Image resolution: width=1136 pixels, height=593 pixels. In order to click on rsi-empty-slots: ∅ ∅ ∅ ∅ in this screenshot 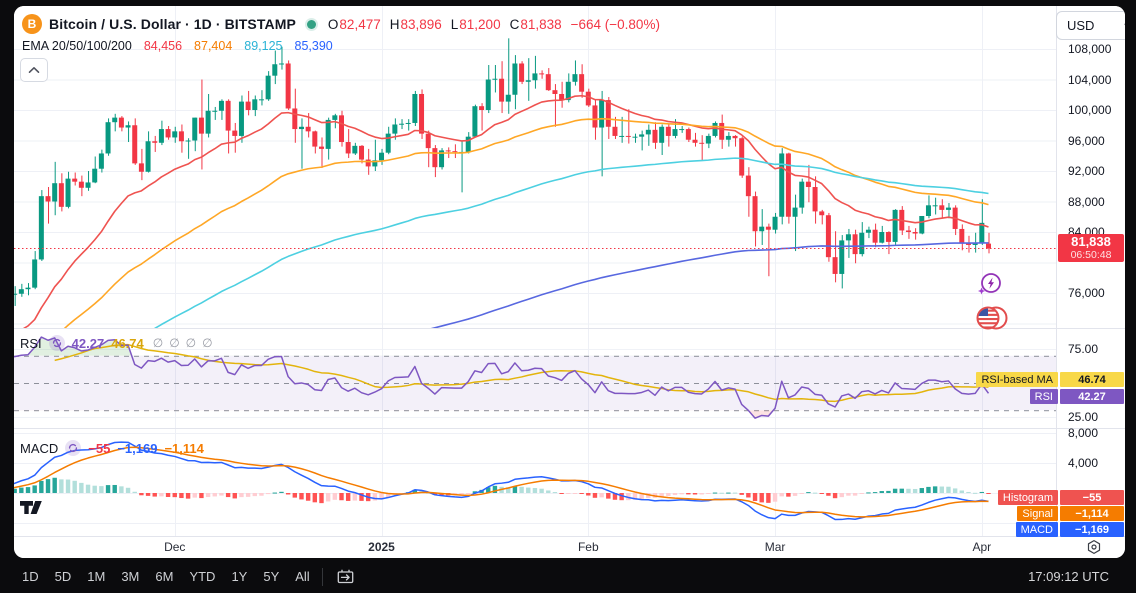, I will do `click(183, 343)`.